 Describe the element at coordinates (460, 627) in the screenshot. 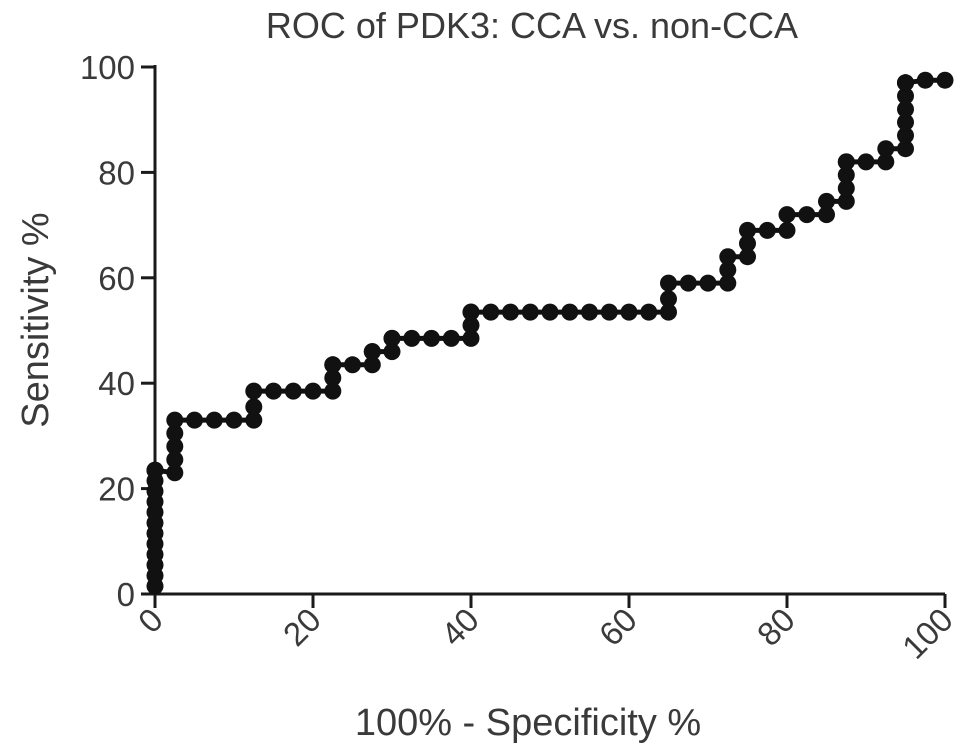

I see `x-tick-label: 40` at that location.